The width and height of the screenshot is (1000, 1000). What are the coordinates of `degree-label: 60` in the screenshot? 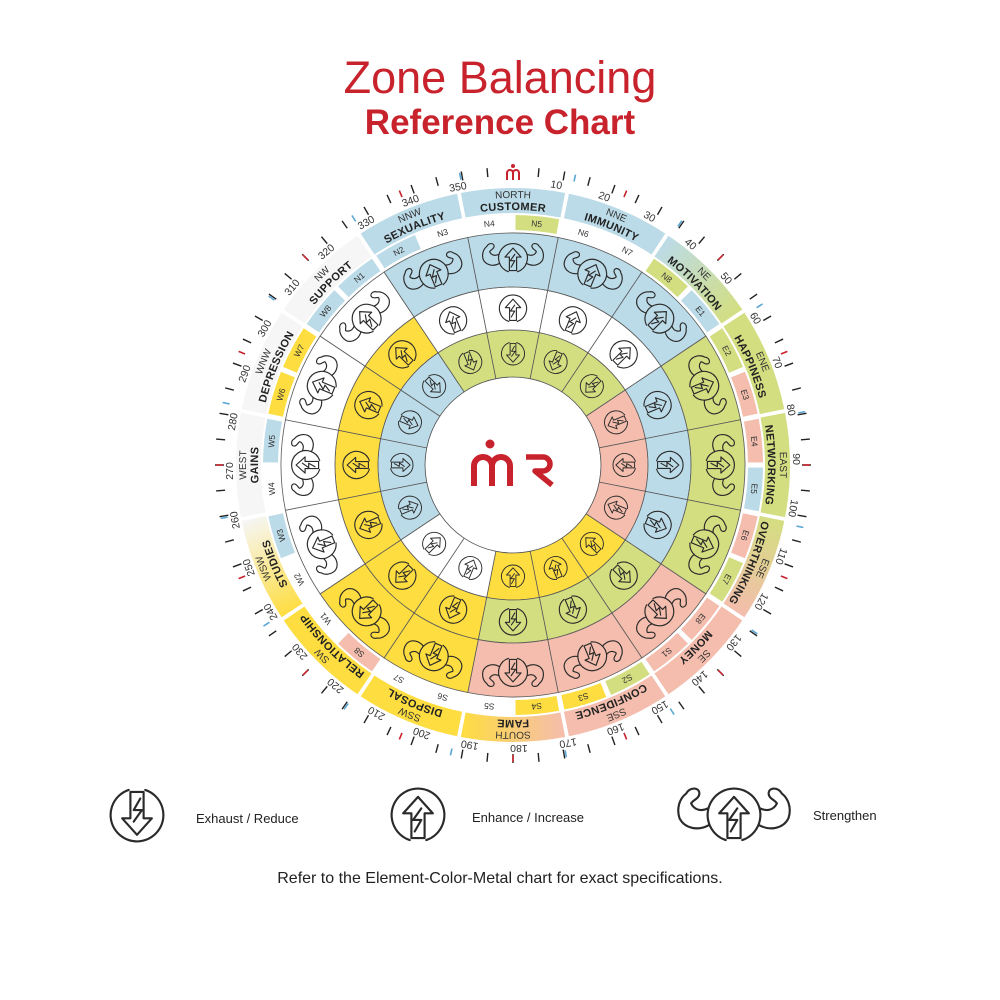 It's located at (755, 318).